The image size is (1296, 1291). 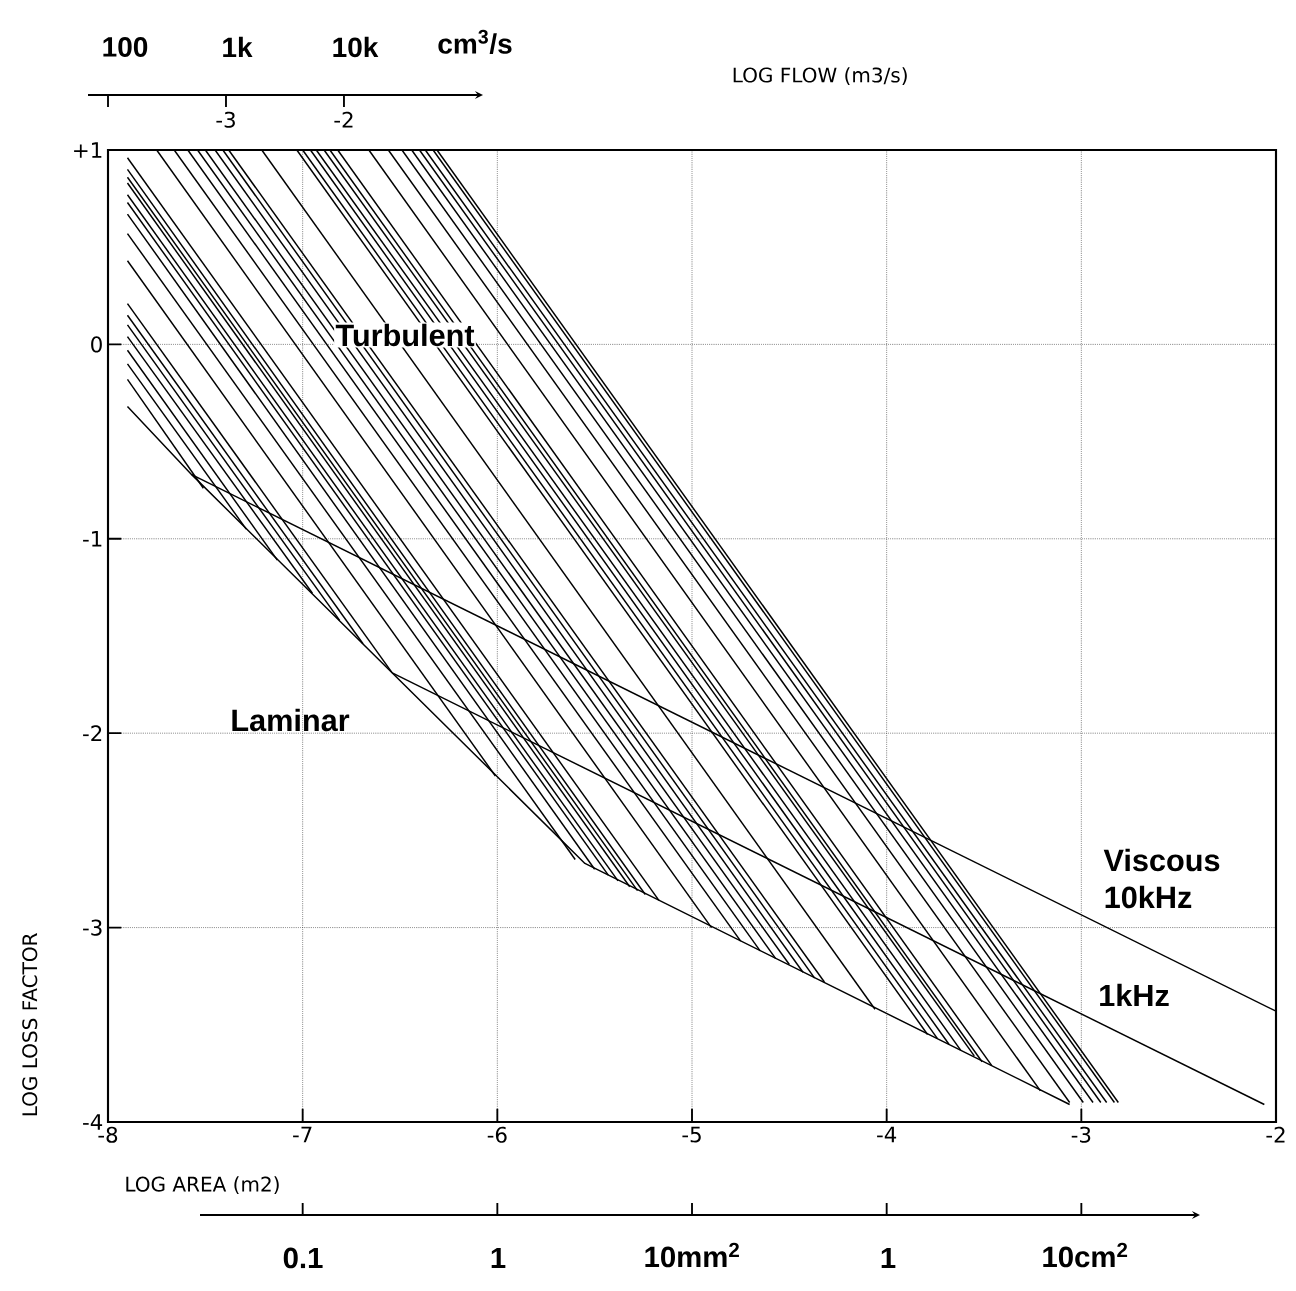 What do you see at coordinates (343, 119) in the screenshot?
I see `x2-tick-label: -2` at bounding box center [343, 119].